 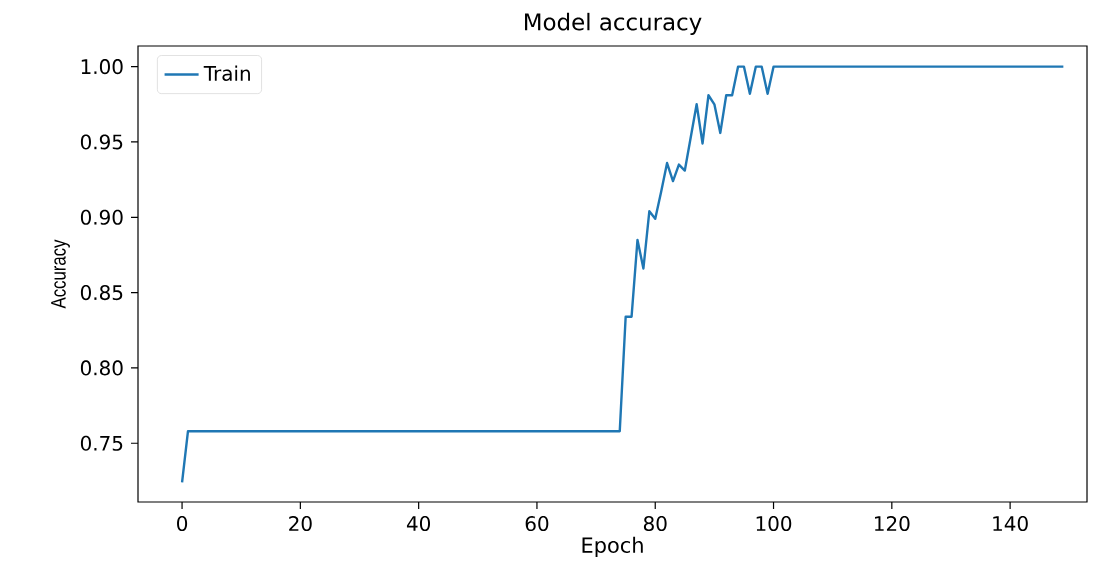 What do you see at coordinates (101, 217) in the screenshot?
I see `y-tick-label: 0.90` at bounding box center [101, 217].